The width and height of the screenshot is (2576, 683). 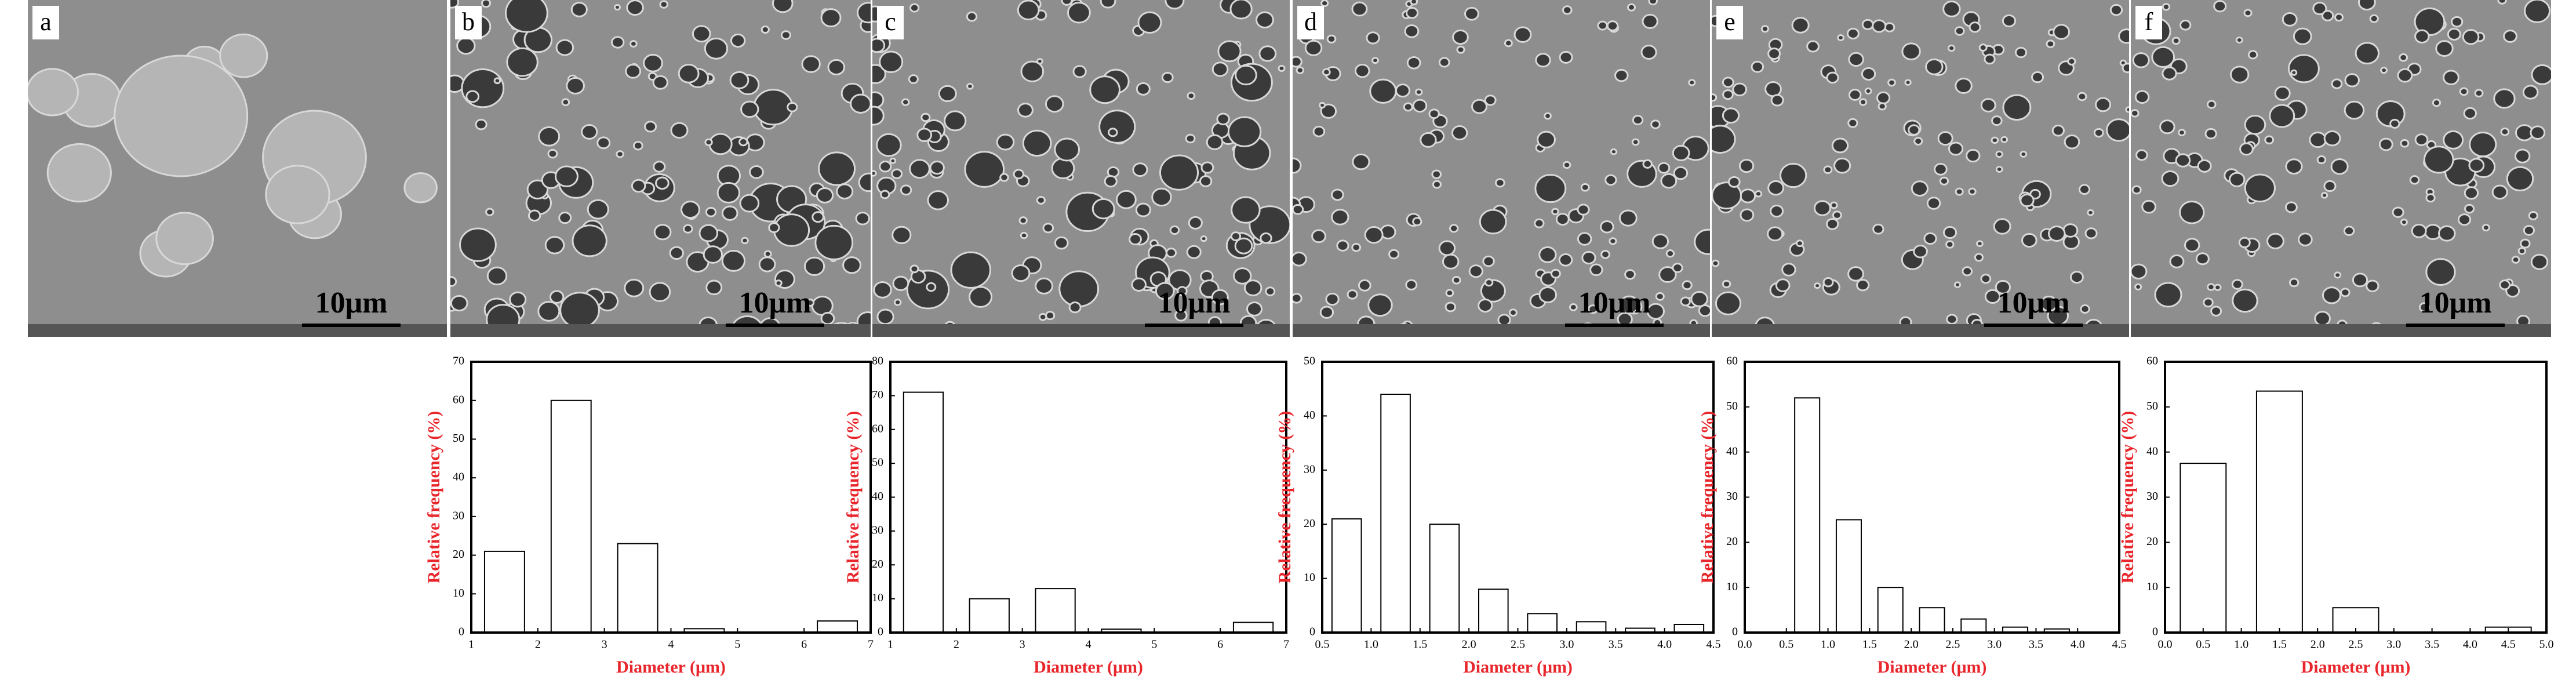 I want to click on y-tick-label: 0, so click(x=461, y=632).